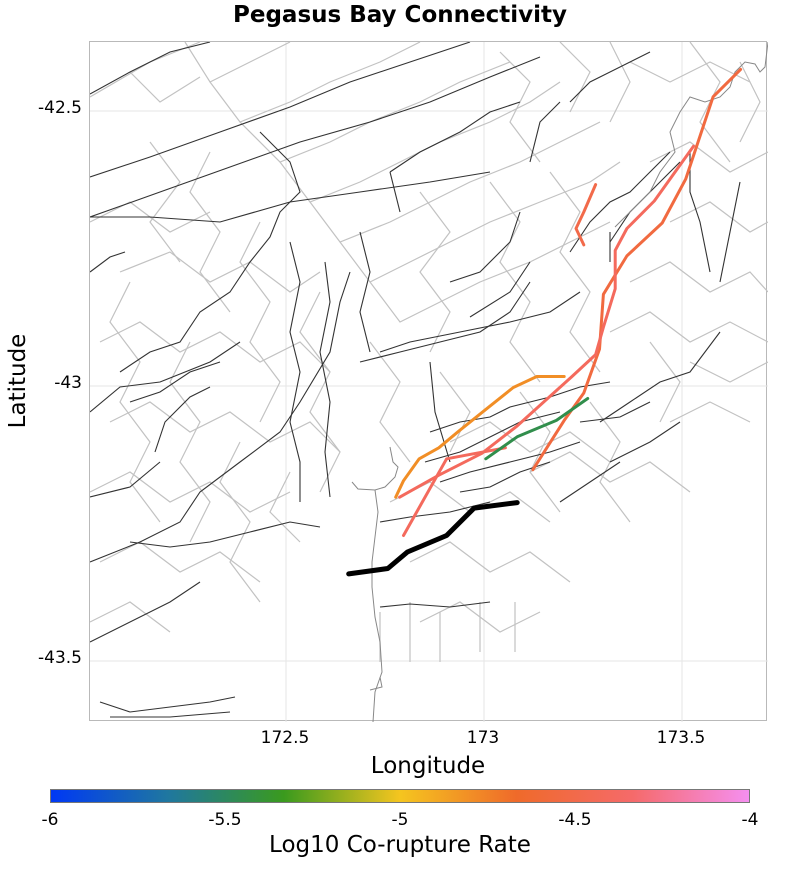  What do you see at coordinates (575, 820) in the screenshot?
I see `colorbar-tick-label: -4.5` at bounding box center [575, 820].